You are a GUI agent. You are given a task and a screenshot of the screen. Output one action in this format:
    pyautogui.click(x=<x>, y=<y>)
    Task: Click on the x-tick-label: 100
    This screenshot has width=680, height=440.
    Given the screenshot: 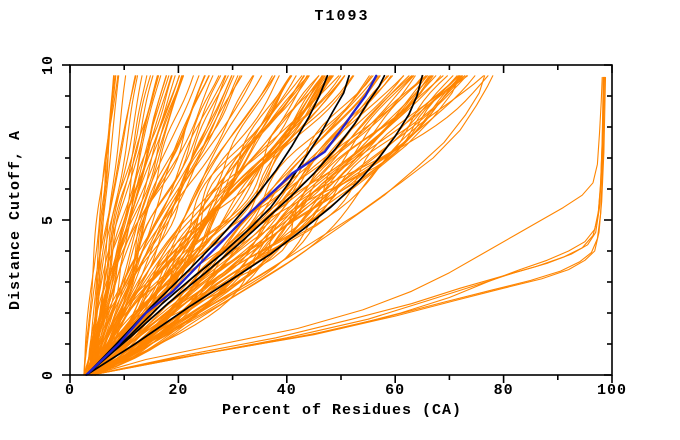 What is the action you would take?
    pyautogui.click(x=611, y=390)
    